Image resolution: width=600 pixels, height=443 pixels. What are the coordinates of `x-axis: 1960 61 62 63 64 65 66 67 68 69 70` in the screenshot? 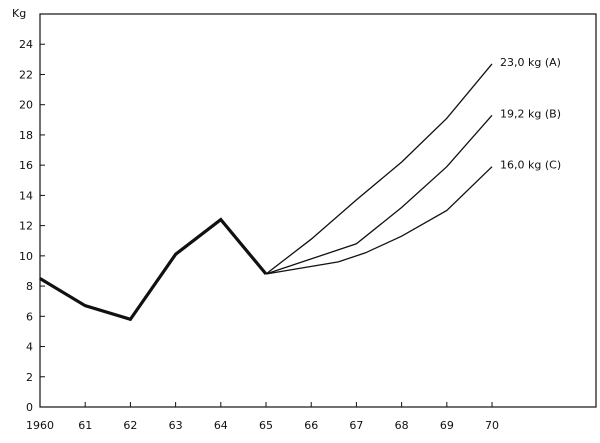 It's located at (262, 417).